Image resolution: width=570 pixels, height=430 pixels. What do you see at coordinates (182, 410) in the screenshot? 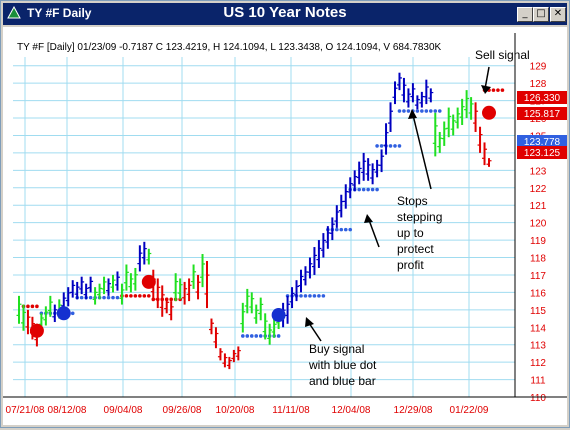
I see `x-tick-label: 09/26/08` at bounding box center [182, 410].